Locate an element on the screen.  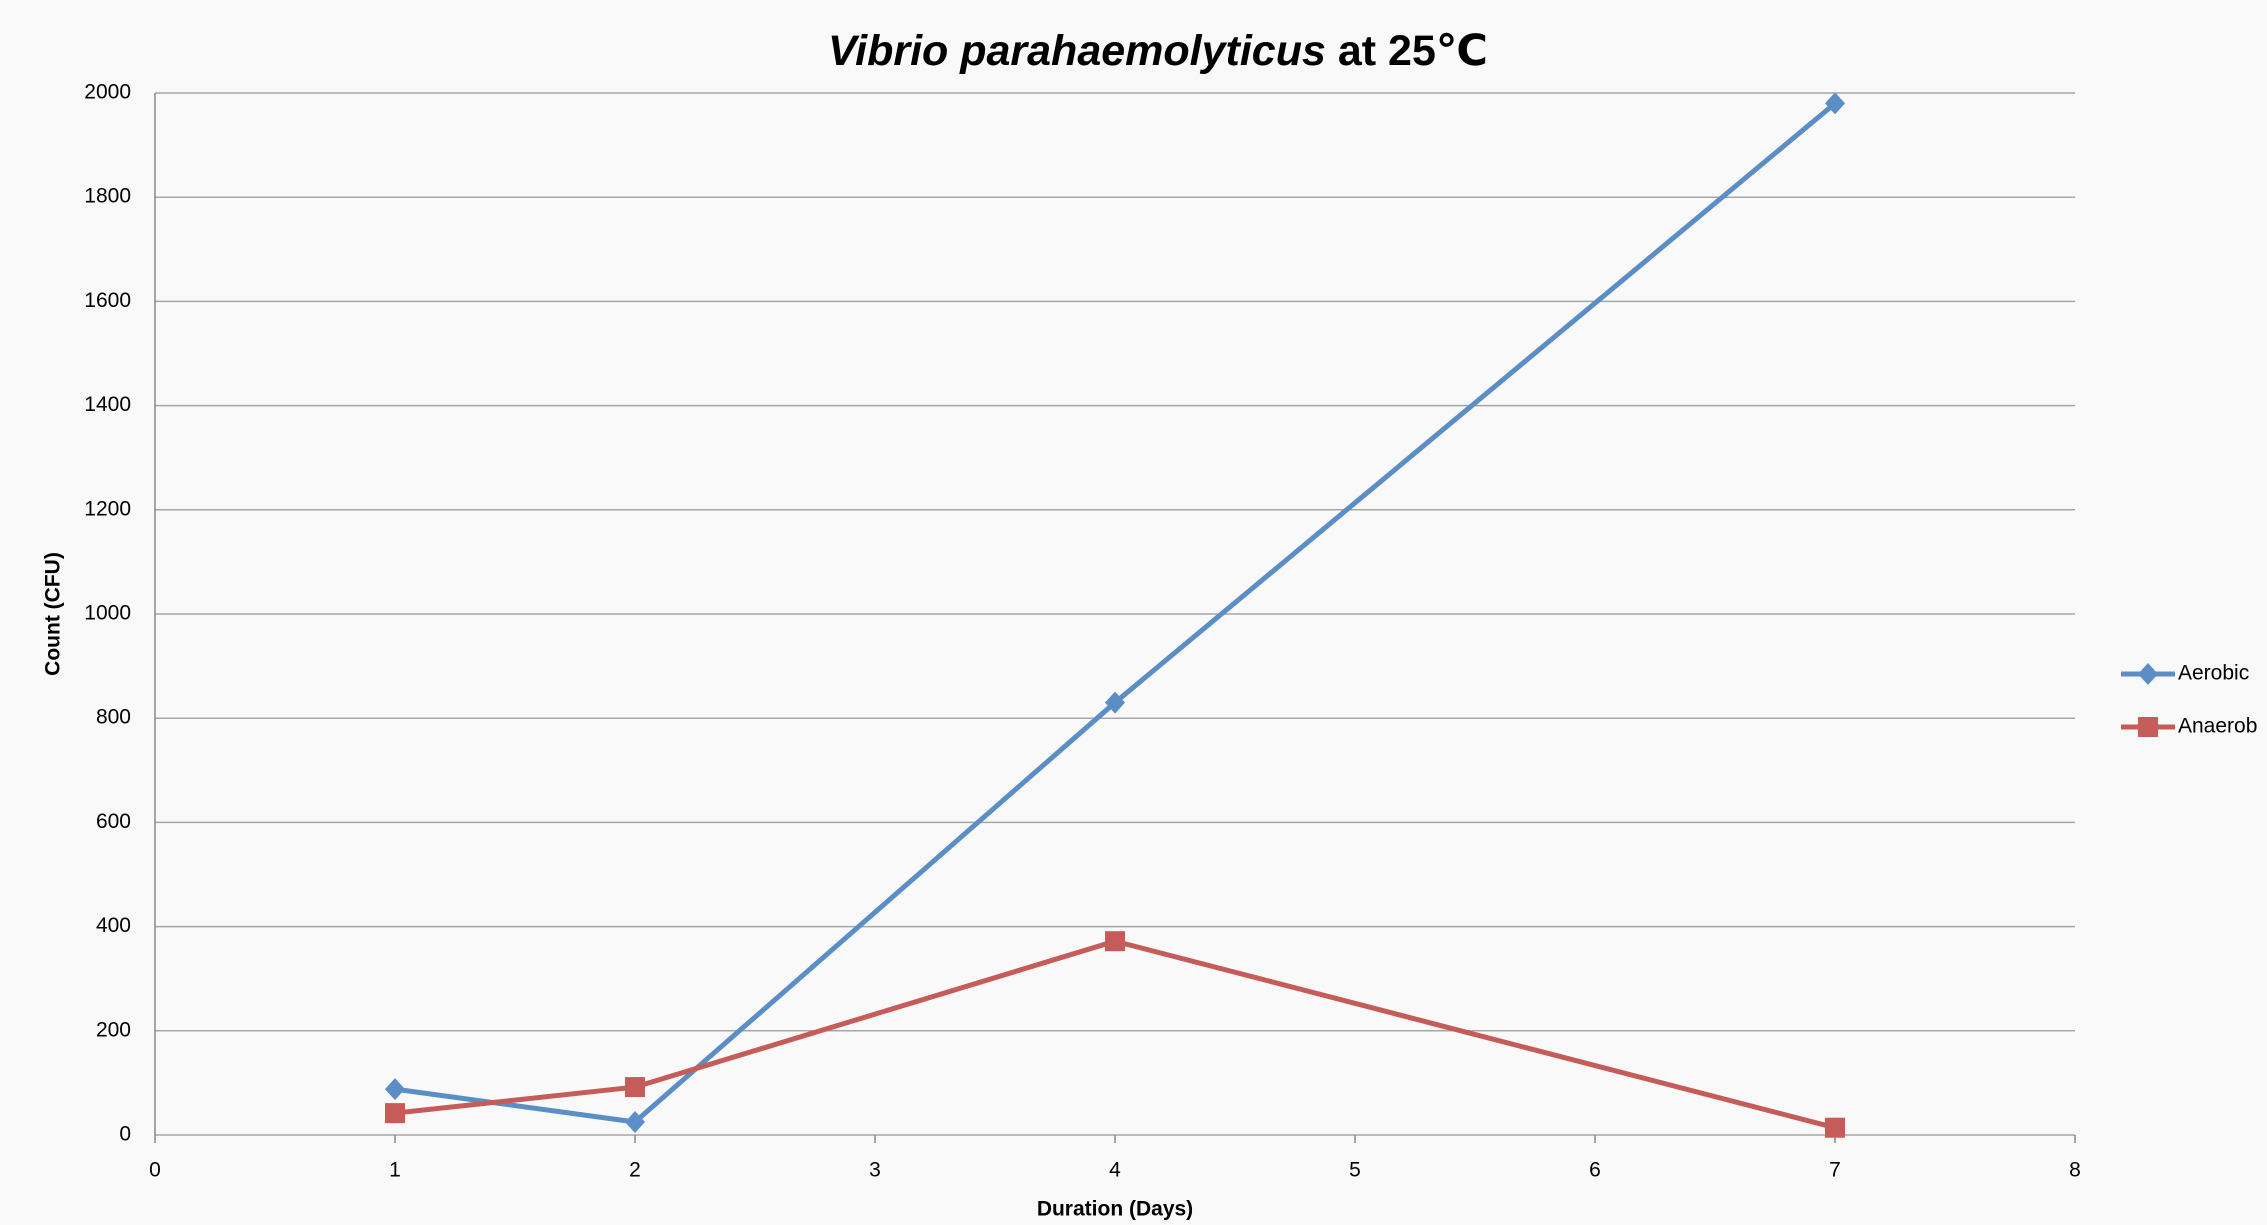
y-tick-label: 2000 is located at coordinates (107, 92).